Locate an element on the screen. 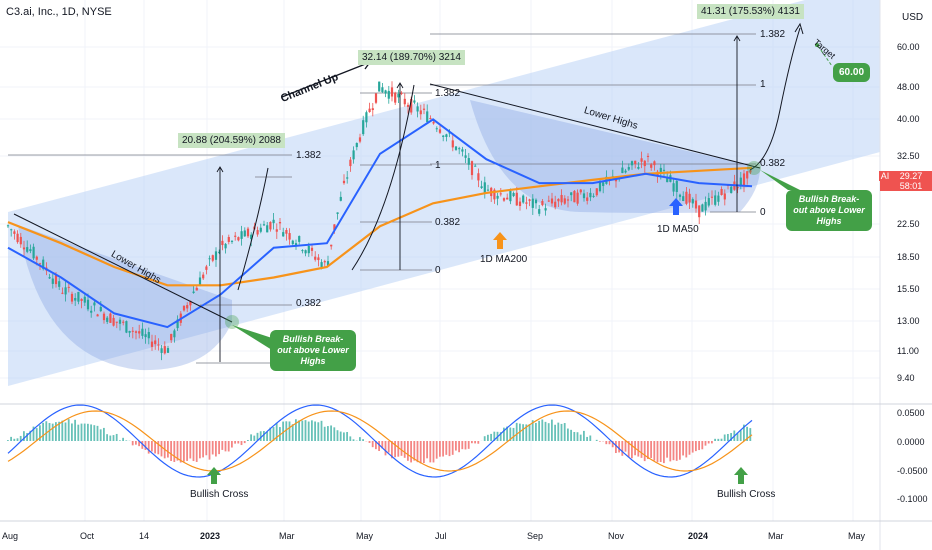 The width and height of the screenshot is (932, 550). fib-label: 1.382 is located at coordinates (773, 34).